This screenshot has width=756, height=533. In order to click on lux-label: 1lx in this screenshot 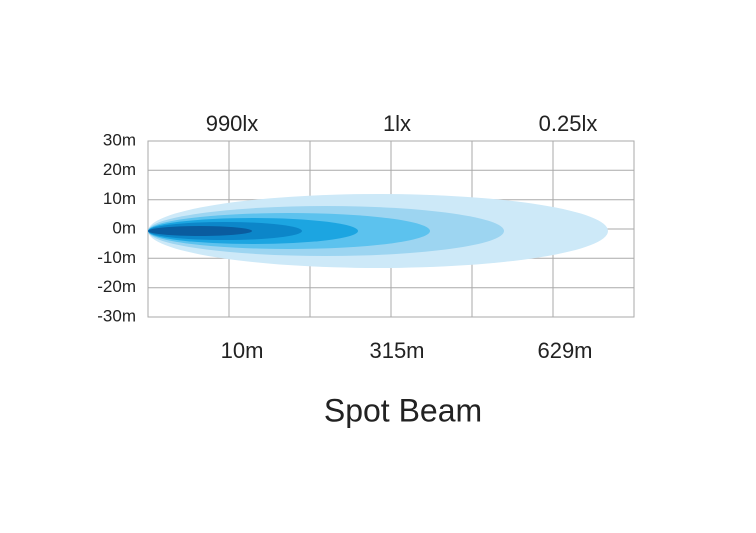, I will do `click(397, 123)`.